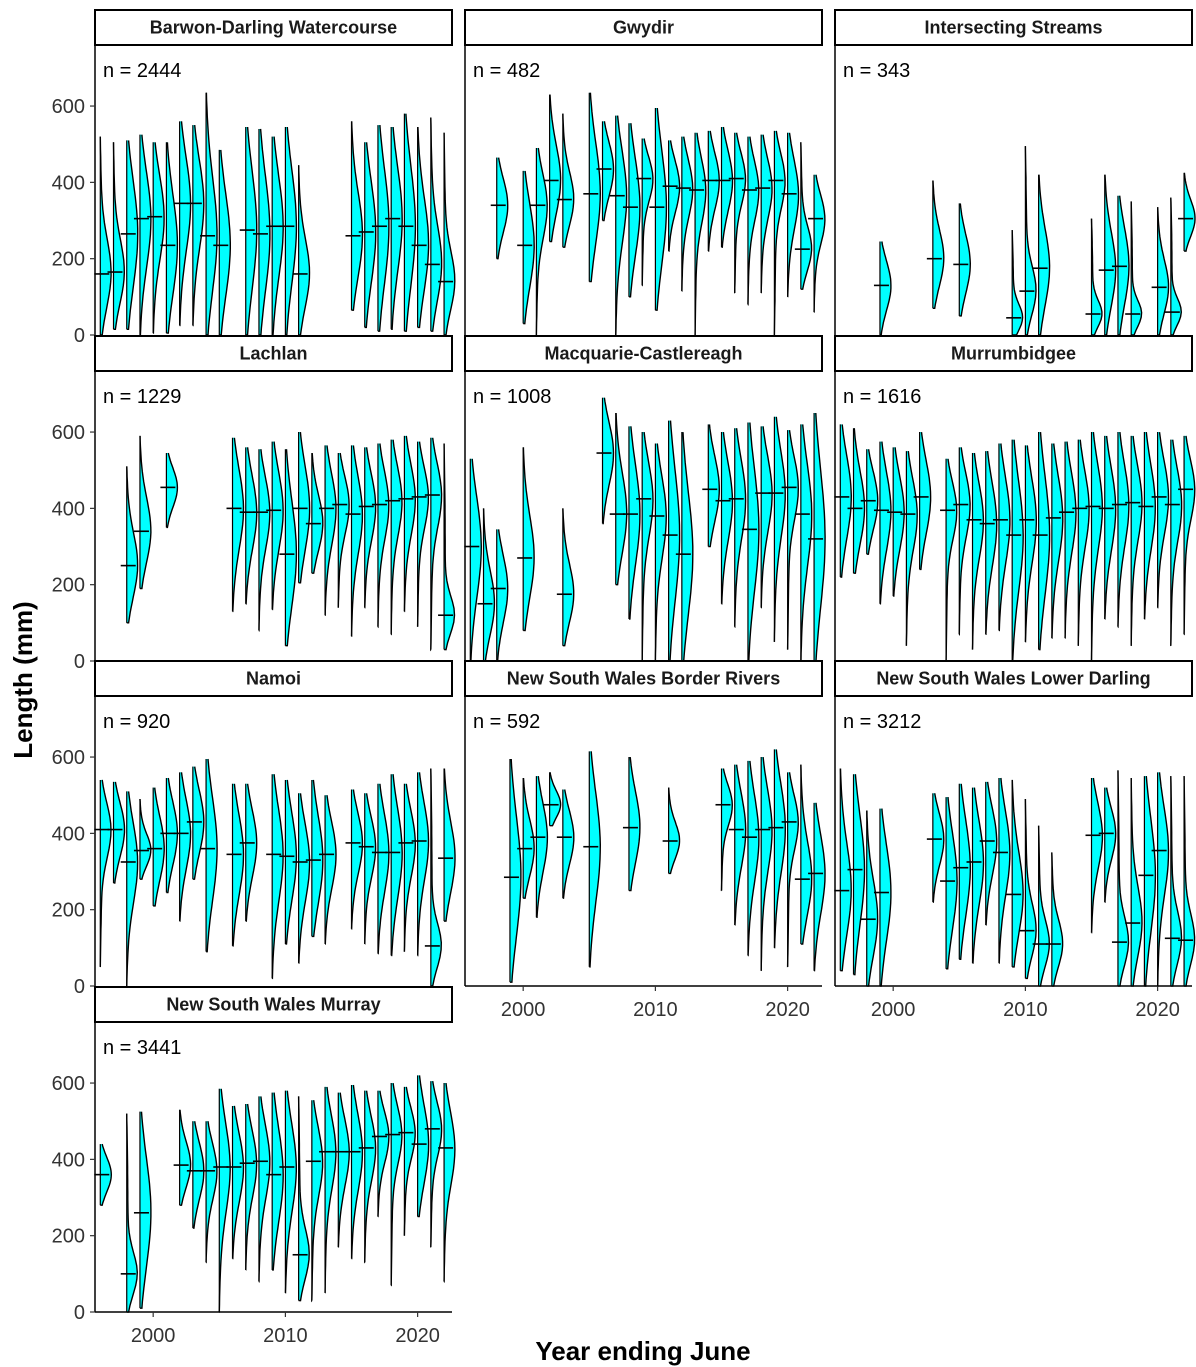 The image size is (1196, 1367). Describe the element at coordinates (357, 1172) in the screenshot. I see `violin-outline-2015` at that location.